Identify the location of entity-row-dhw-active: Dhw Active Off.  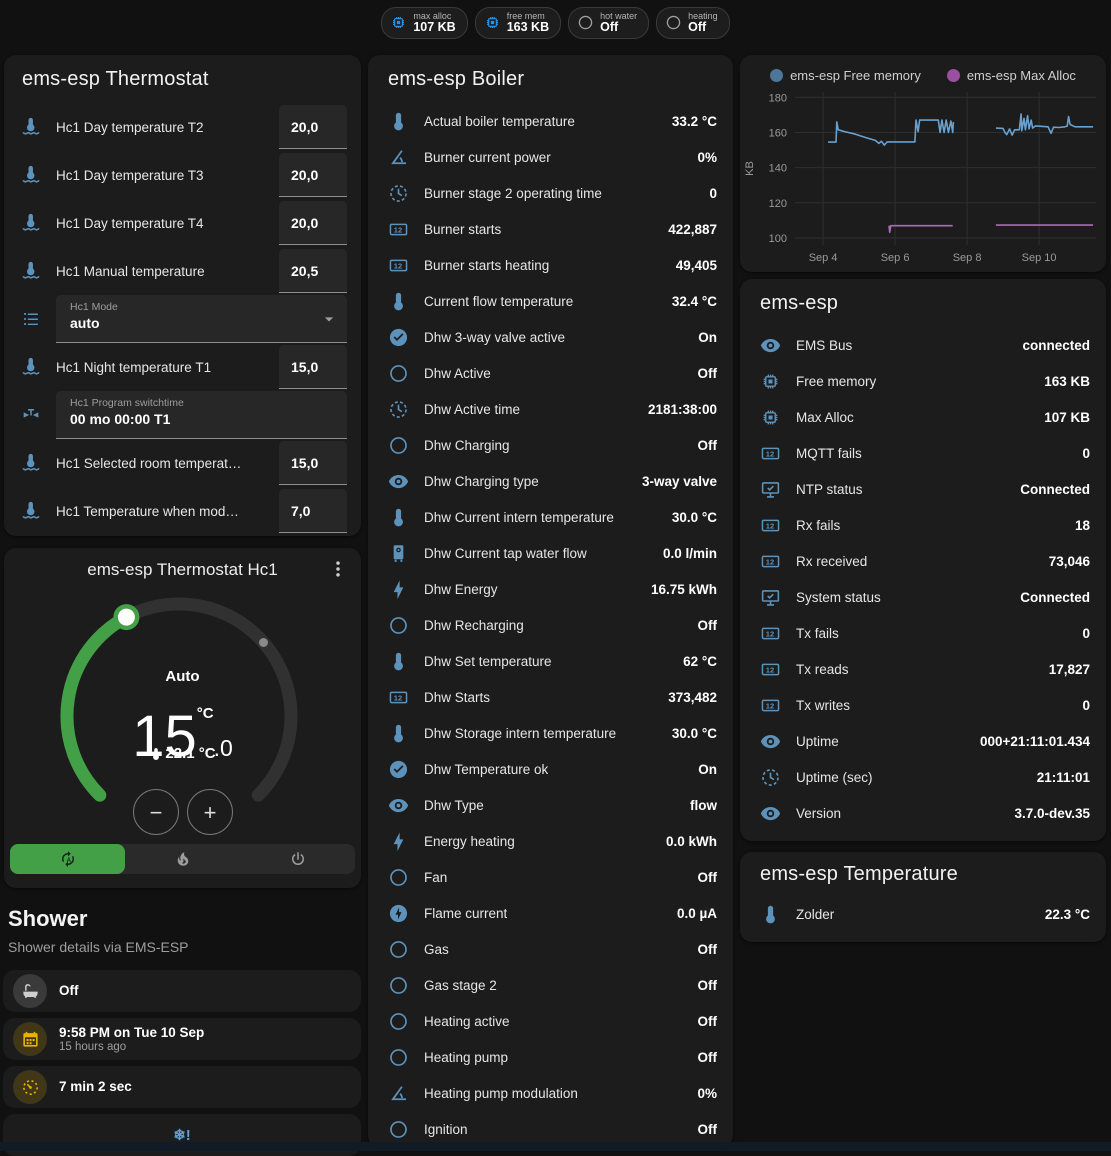
(550, 373).